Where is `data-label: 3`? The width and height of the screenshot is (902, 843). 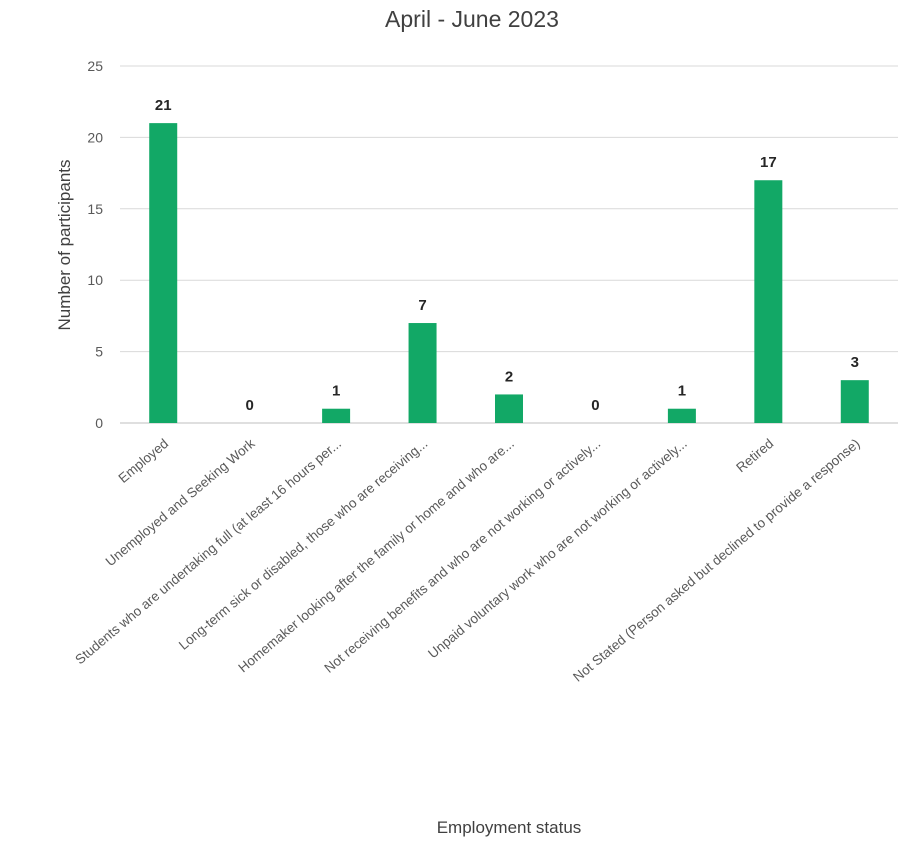
data-label: 3 is located at coordinates (855, 362).